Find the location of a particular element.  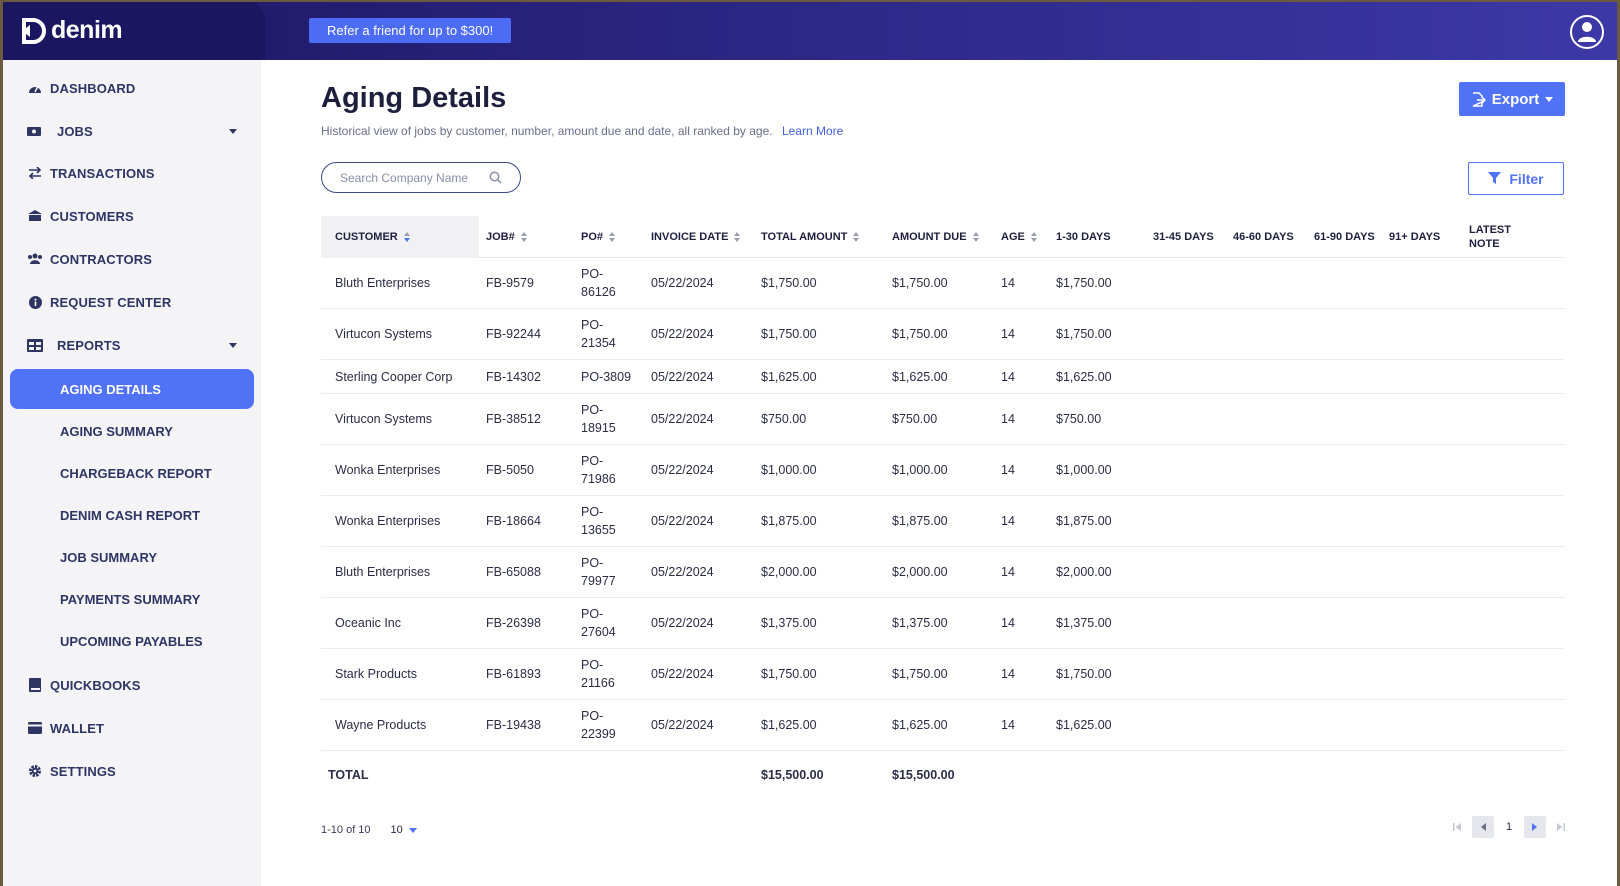

col-po: PO# is located at coordinates (598, 237).